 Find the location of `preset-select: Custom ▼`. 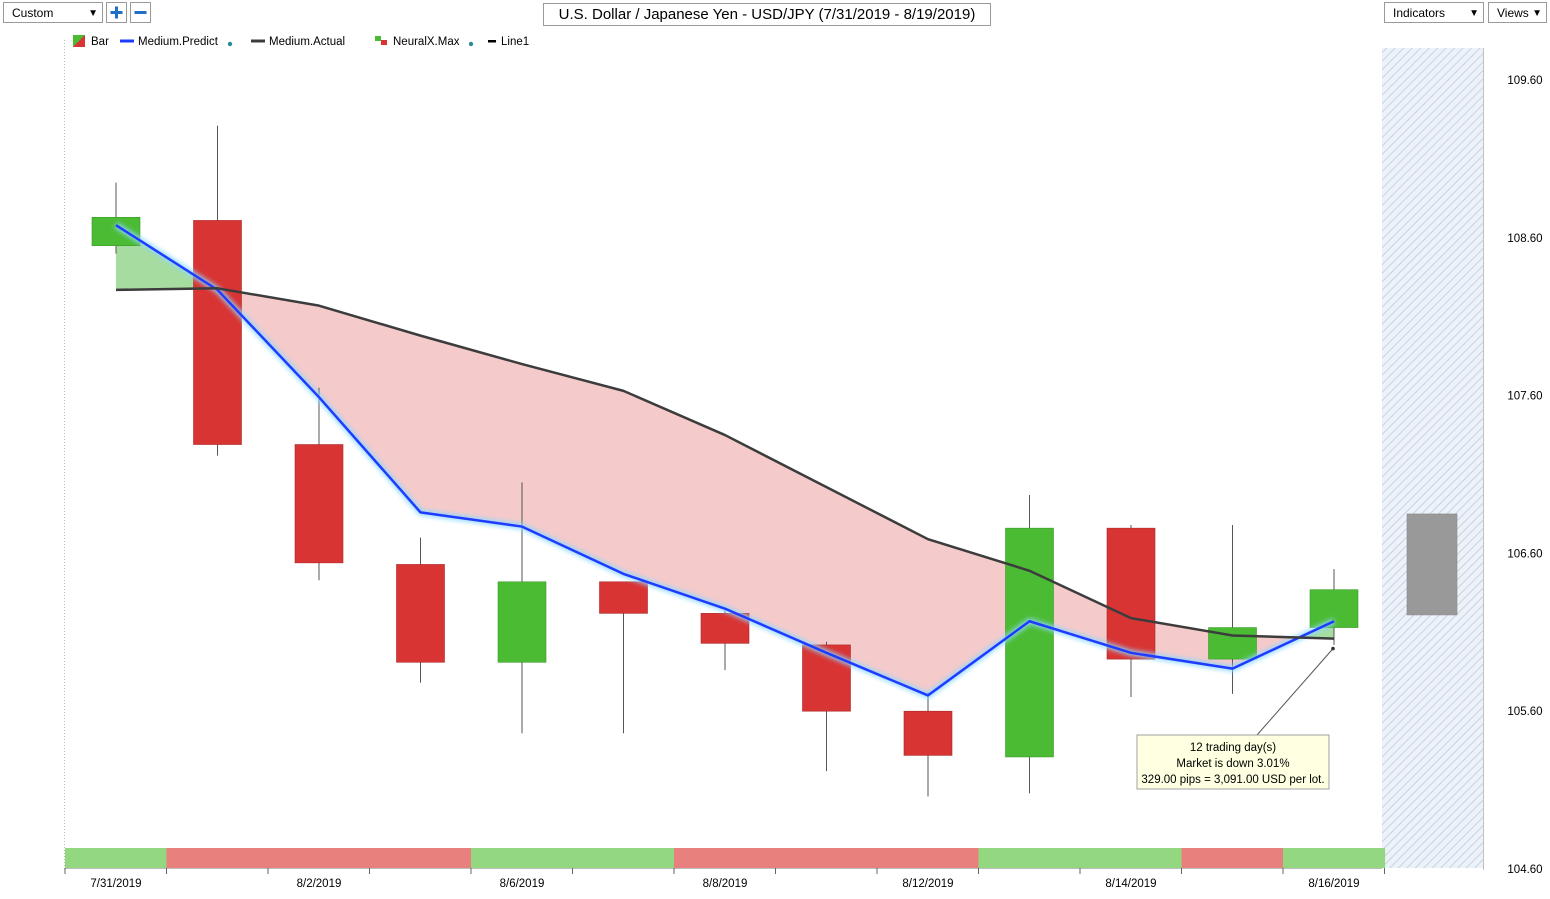

preset-select: Custom ▼ is located at coordinates (53, 12).